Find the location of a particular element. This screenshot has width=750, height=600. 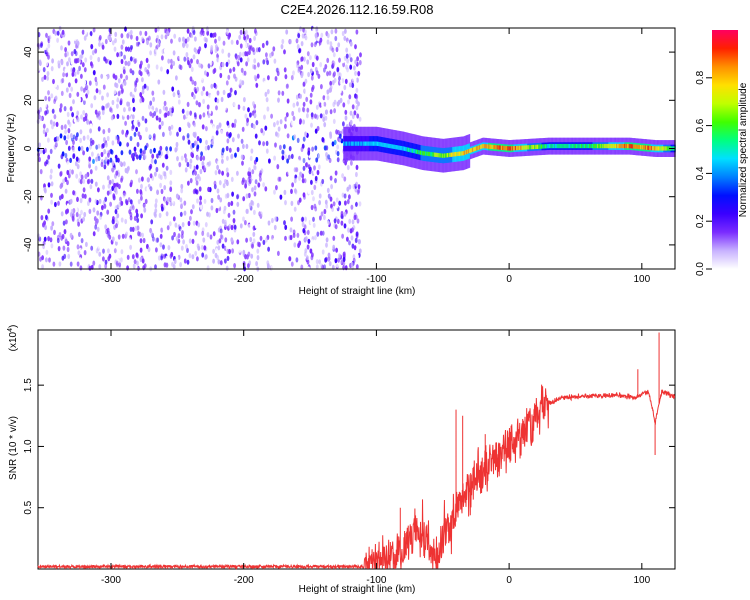

colorbar-tick-label: 0.2 is located at coordinates (700, 221).